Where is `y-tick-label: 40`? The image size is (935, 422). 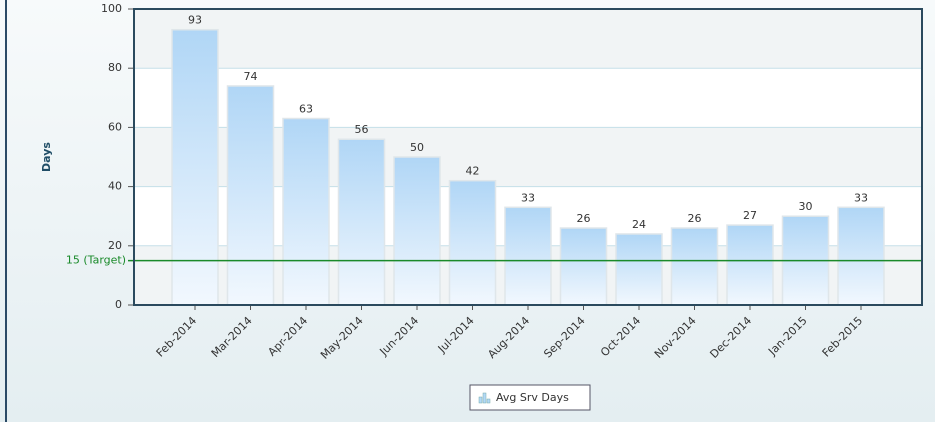
y-tick-label: 40 is located at coordinates (115, 186).